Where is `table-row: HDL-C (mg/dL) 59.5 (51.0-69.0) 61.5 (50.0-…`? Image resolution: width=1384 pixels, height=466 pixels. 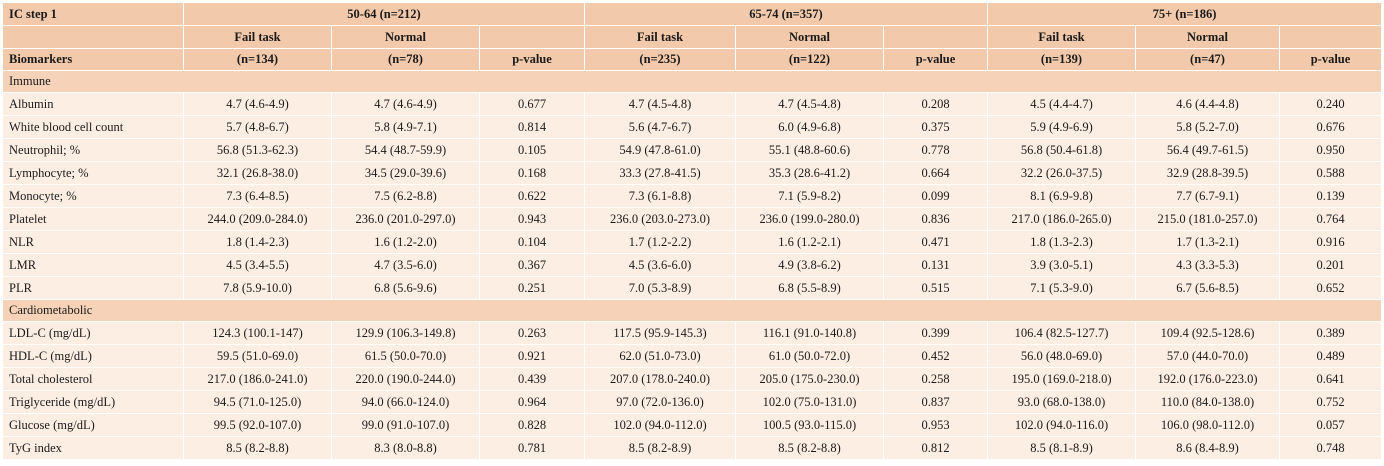 table-row: HDL-C (mg/dL) 59.5 (51.0-69.0) 61.5 (50.0-… is located at coordinates (692, 356).